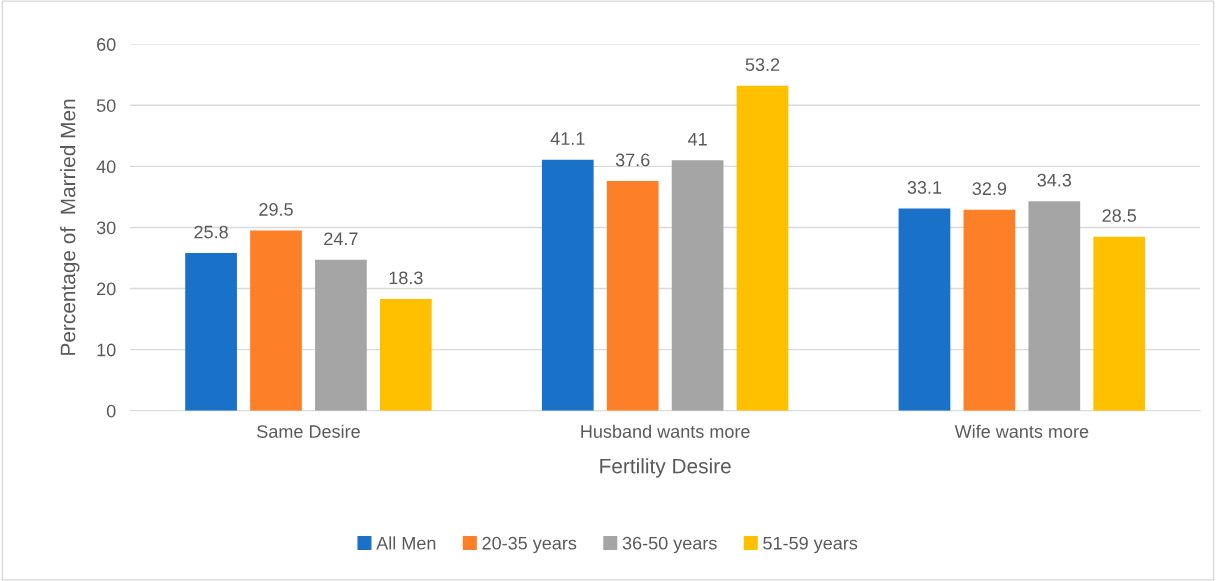 This screenshot has height=581, width=1216. Describe the element at coordinates (211, 232) in the screenshot. I see `data-label: 25.8` at that location.